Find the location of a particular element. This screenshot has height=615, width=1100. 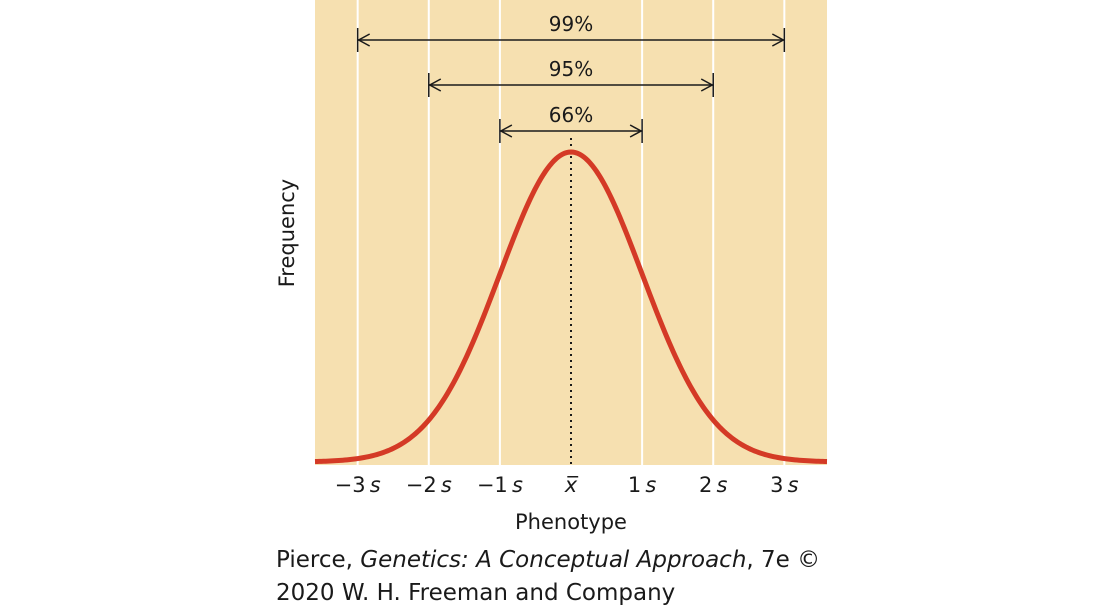

interval-66-percent: 66% is located at coordinates (571, 123).